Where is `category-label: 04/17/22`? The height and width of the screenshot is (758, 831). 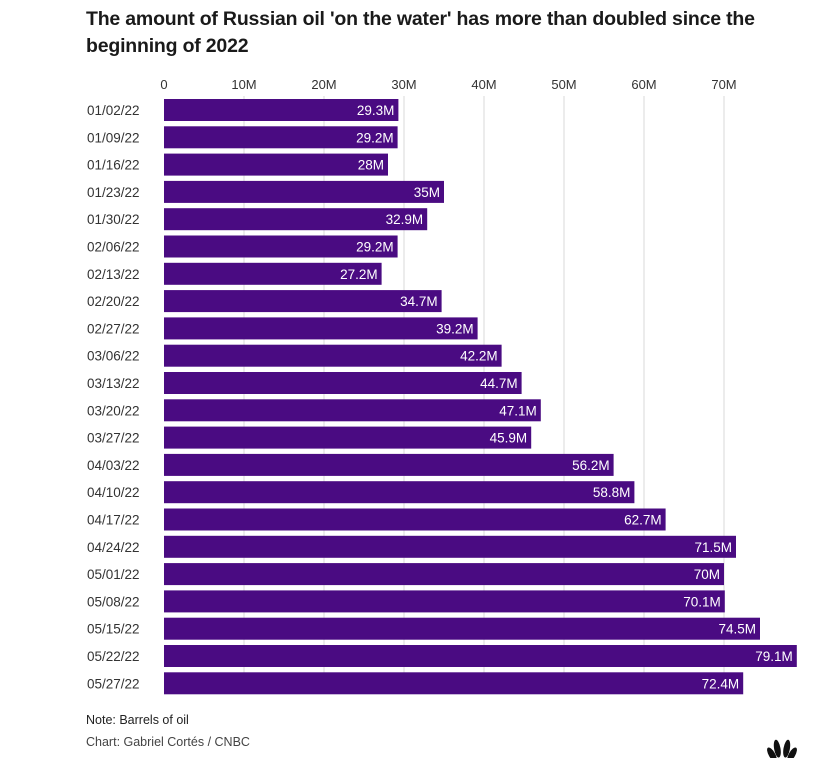 category-label: 04/17/22 is located at coordinates (113, 520).